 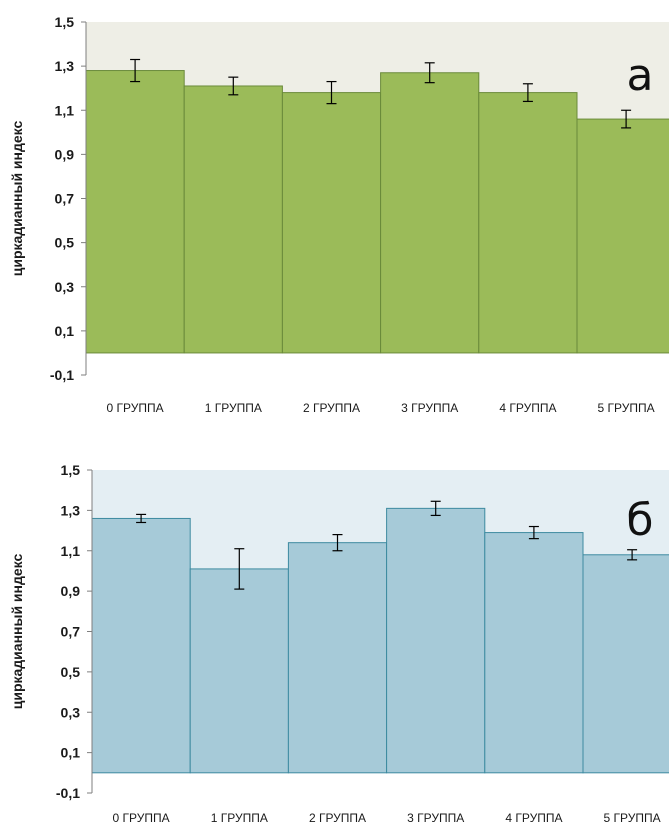 I want to click on panel-label: а, so click(x=640, y=75).